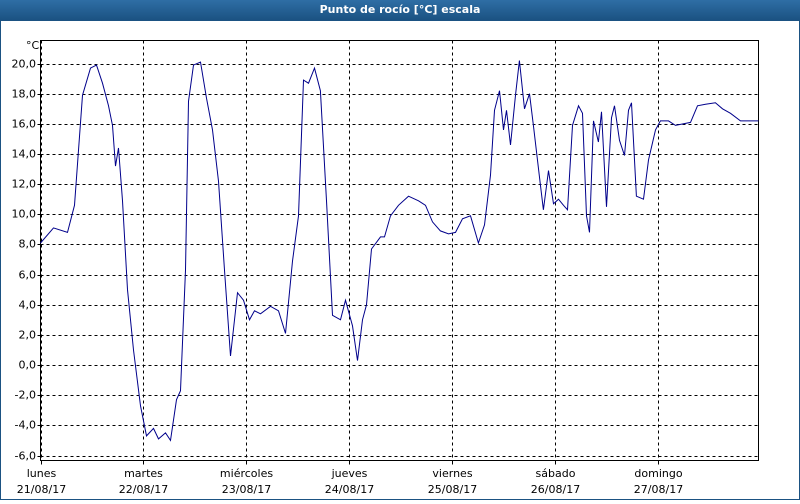 The height and width of the screenshot is (504, 800). Describe the element at coordinates (28, 275) in the screenshot. I see `y-tick-label: 6,0` at that location.